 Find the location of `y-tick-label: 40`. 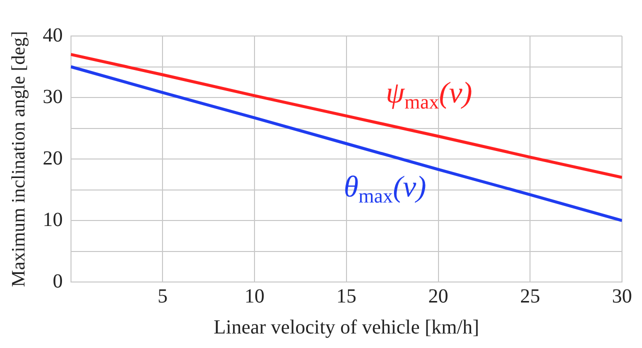

y-tick-label: 40 is located at coordinates (52, 35).